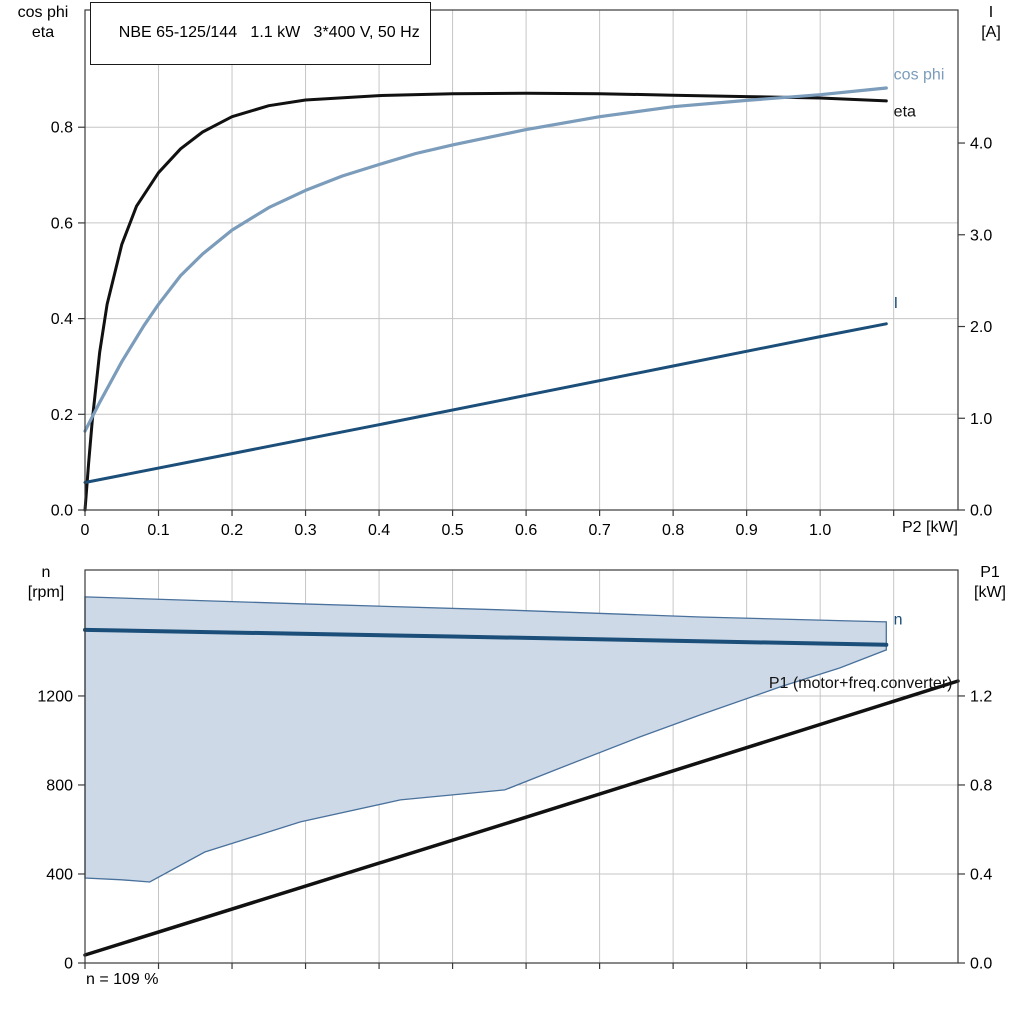 This screenshot has height=1024, width=1024. What do you see at coordinates (981, 144) in the screenshot?
I see `right-tick-label: 4.0` at bounding box center [981, 144].